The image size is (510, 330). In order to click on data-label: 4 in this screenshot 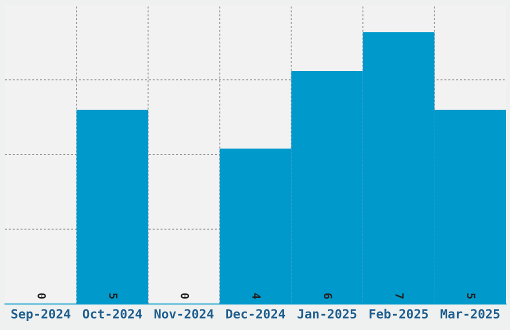, I will do `click(256, 296)`.